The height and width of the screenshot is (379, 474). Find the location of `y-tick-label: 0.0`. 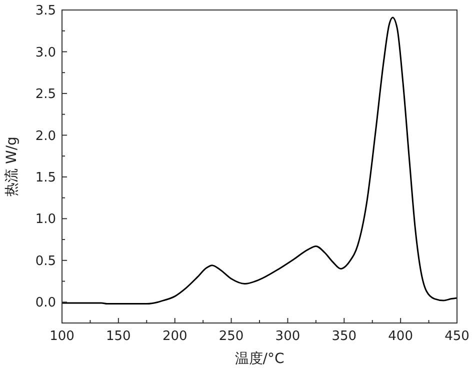

y-tick-label: 0.0 is located at coordinates (45, 303).